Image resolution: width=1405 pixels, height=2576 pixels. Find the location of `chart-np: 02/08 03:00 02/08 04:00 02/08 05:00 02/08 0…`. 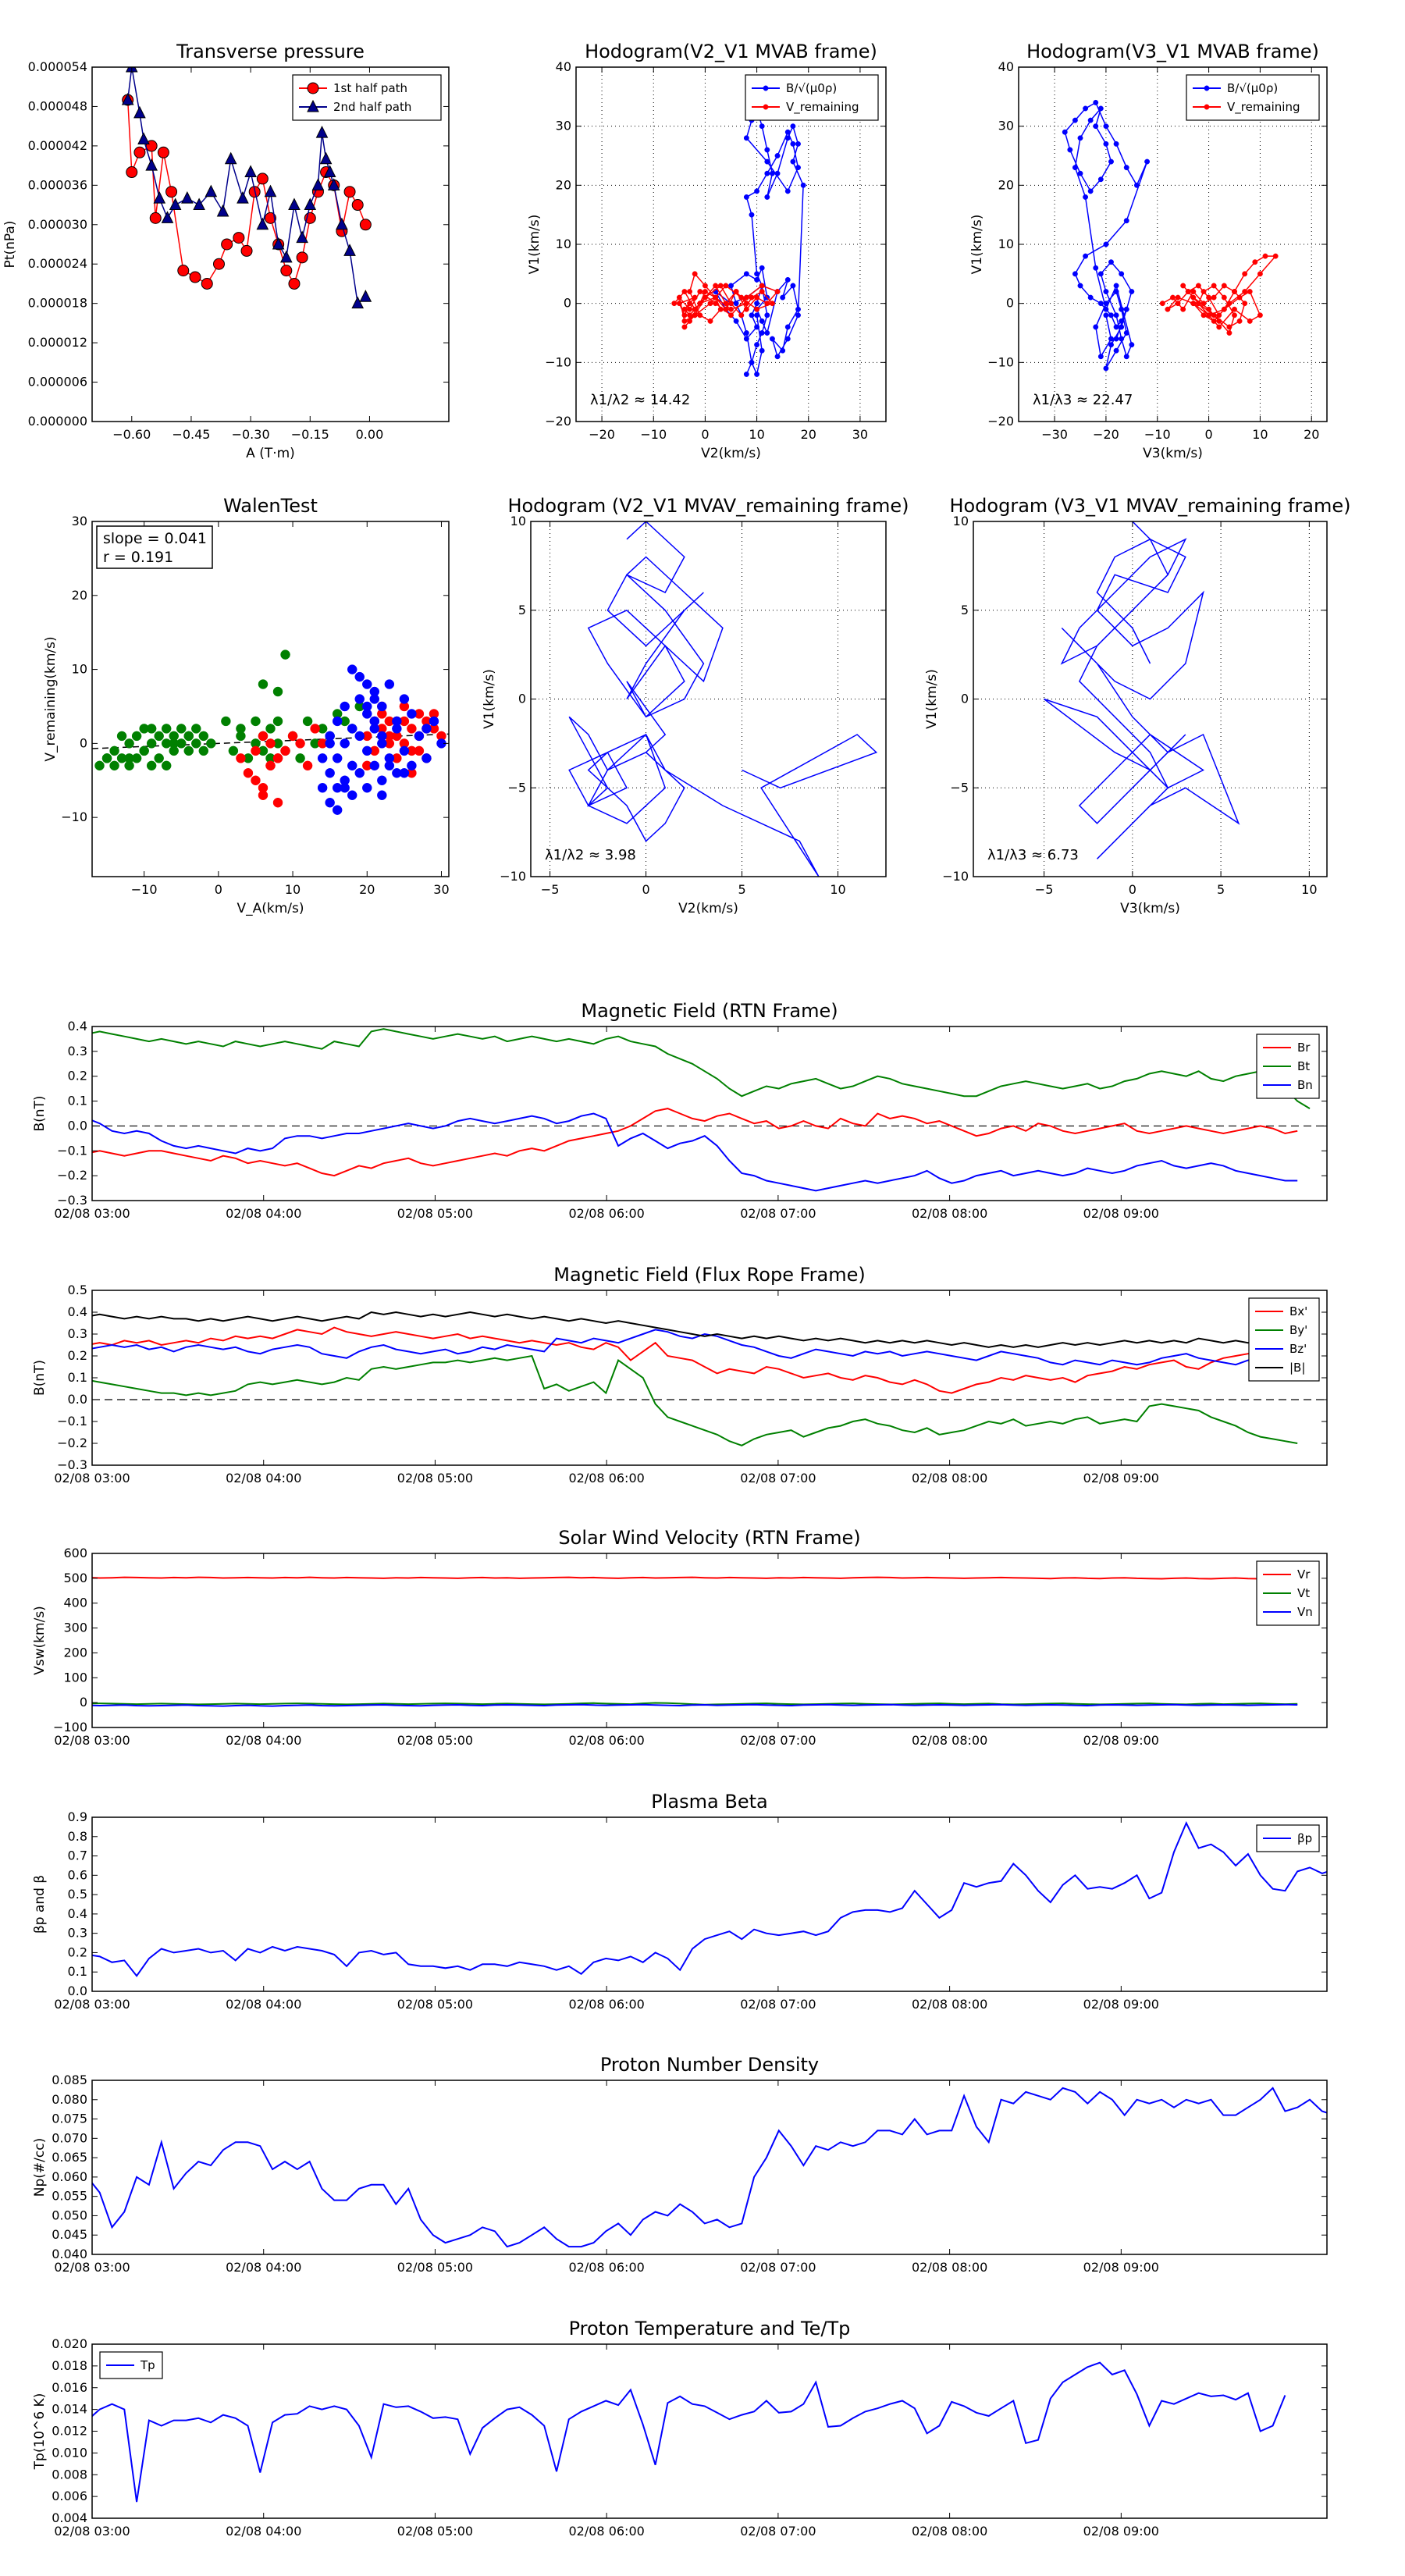

chart-np: 02/08 03:00 02/08 04:00 02/08 05:00 02/08 0… is located at coordinates (680, 2164).